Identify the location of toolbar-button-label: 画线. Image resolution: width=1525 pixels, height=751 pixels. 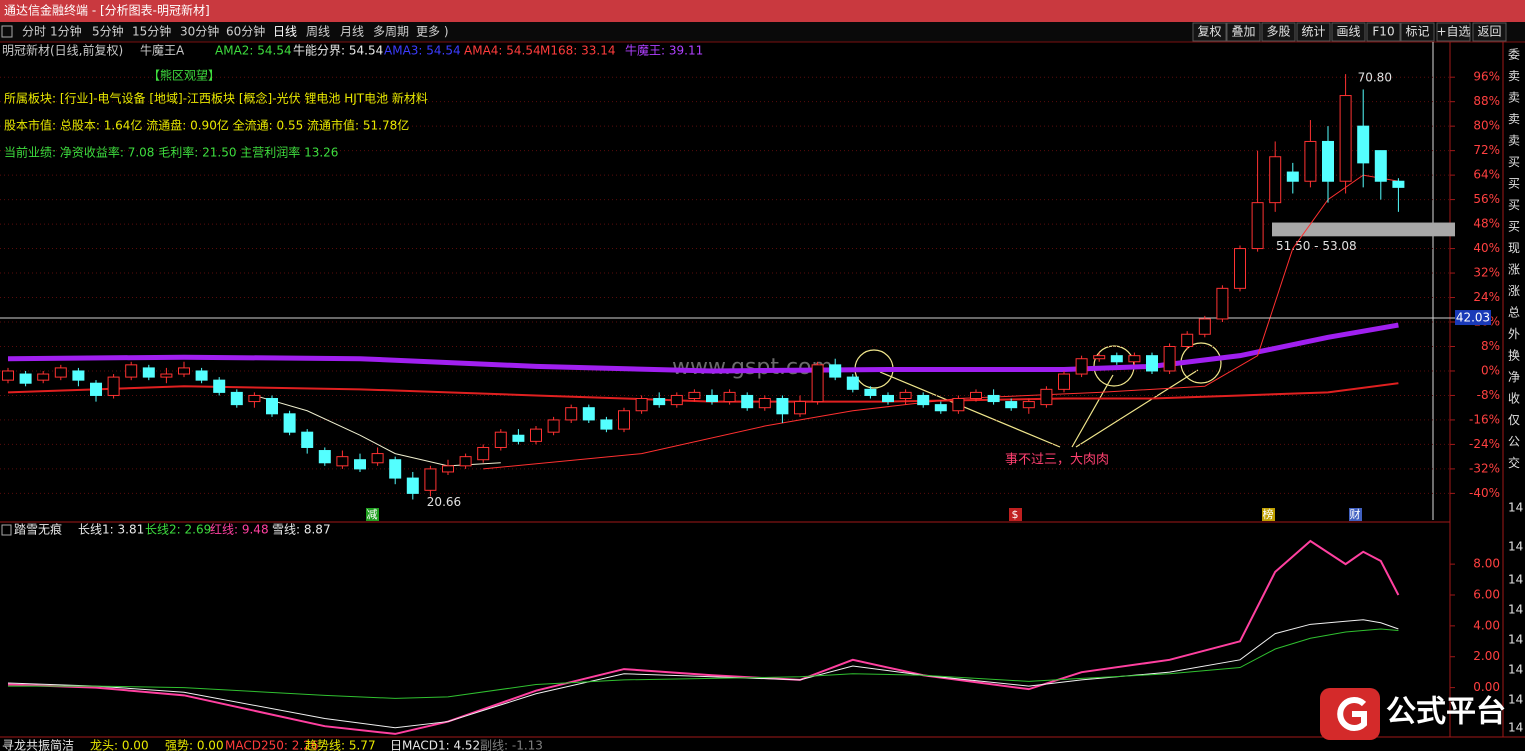
(1348, 32).